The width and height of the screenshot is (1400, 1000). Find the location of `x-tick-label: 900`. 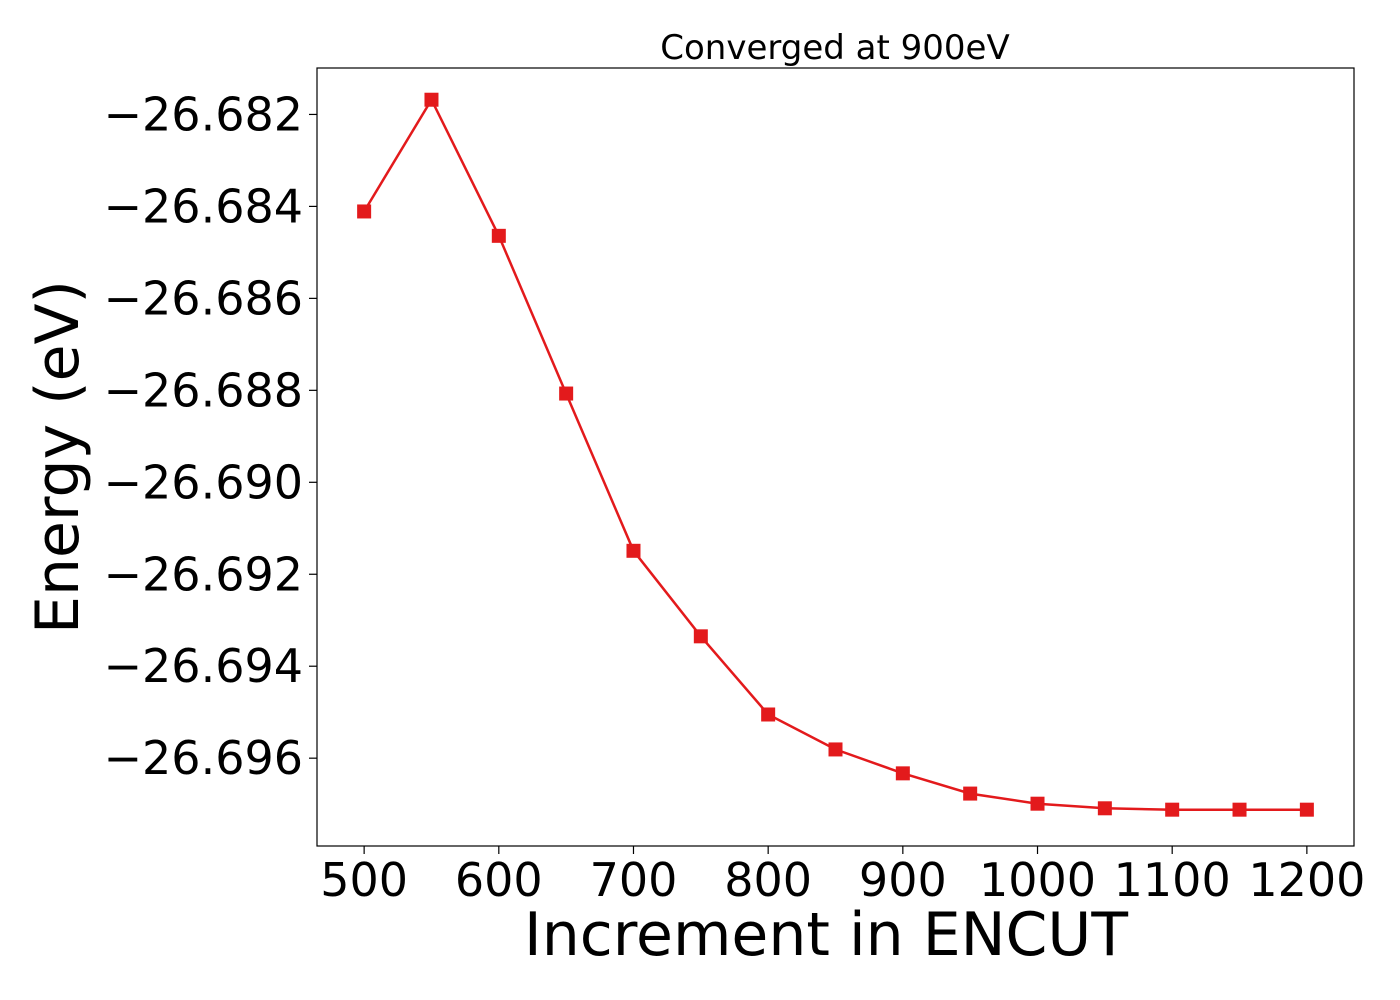

x-tick-label: 900 is located at coordinates (903, 880).